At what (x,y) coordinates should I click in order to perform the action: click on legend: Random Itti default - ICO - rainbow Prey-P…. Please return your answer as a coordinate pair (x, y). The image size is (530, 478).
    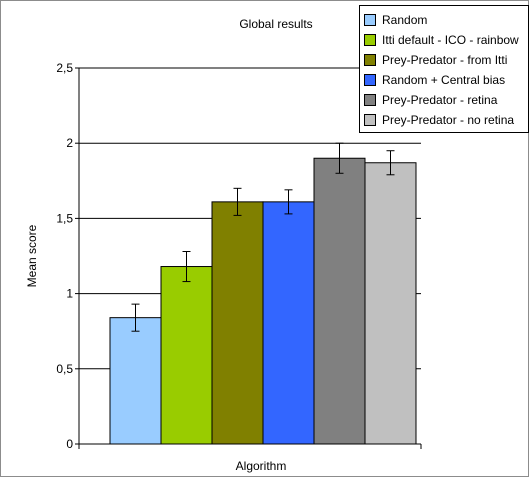
    Looking at the image, I should click on (444, 69).